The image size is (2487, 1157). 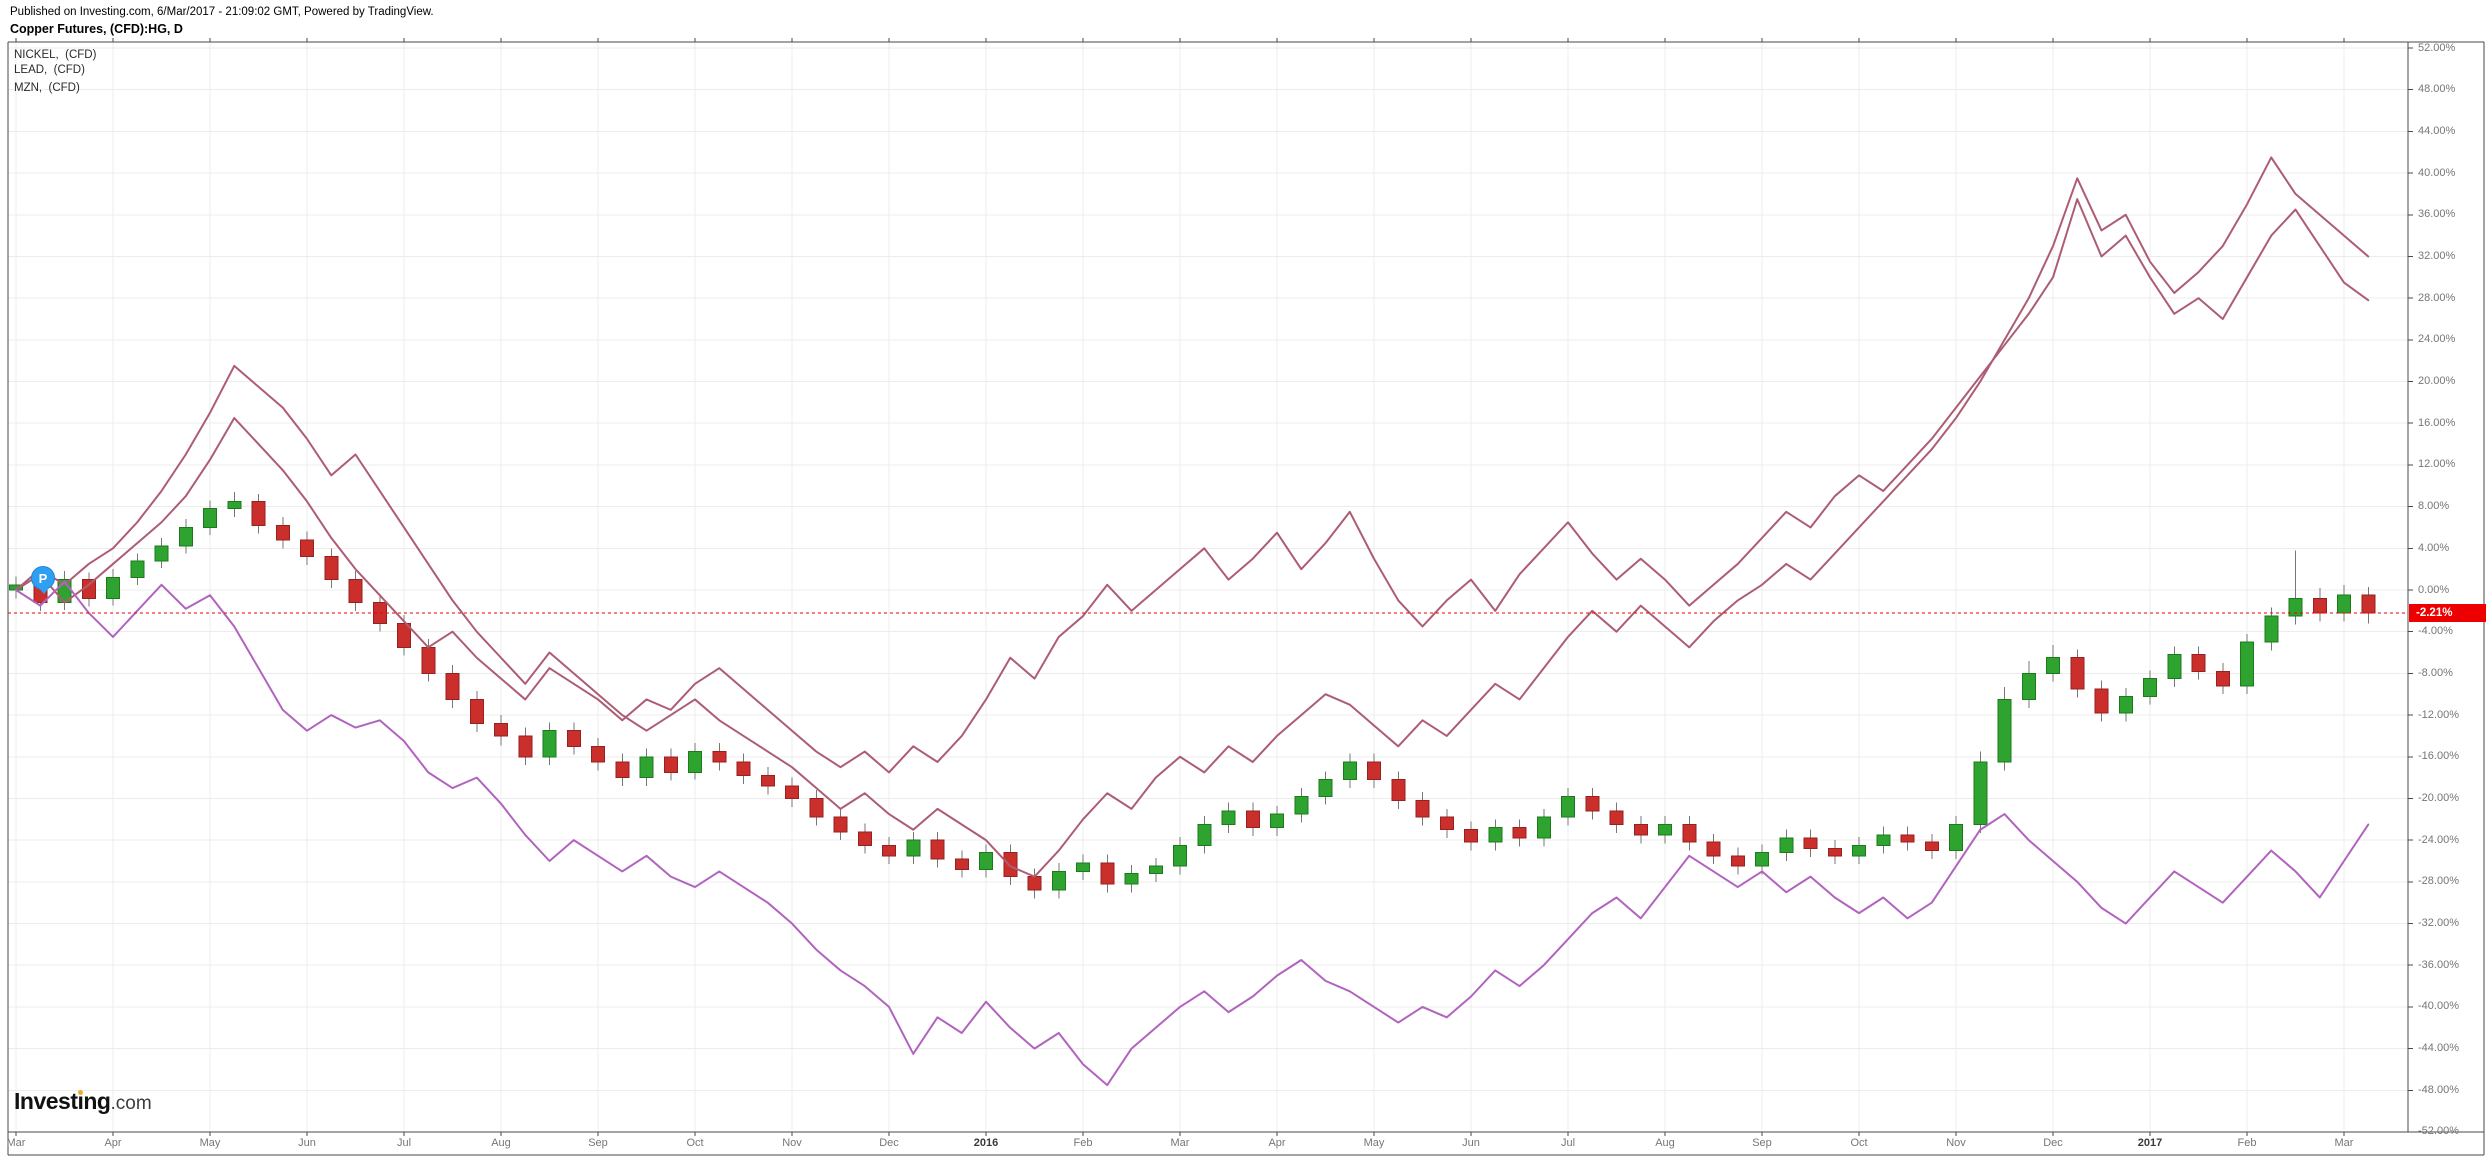 What do you see at coordinates (2150, 1143) in the screenshot?
I see `x-axis-label: 2017` at bounding box center [2150, 1143].